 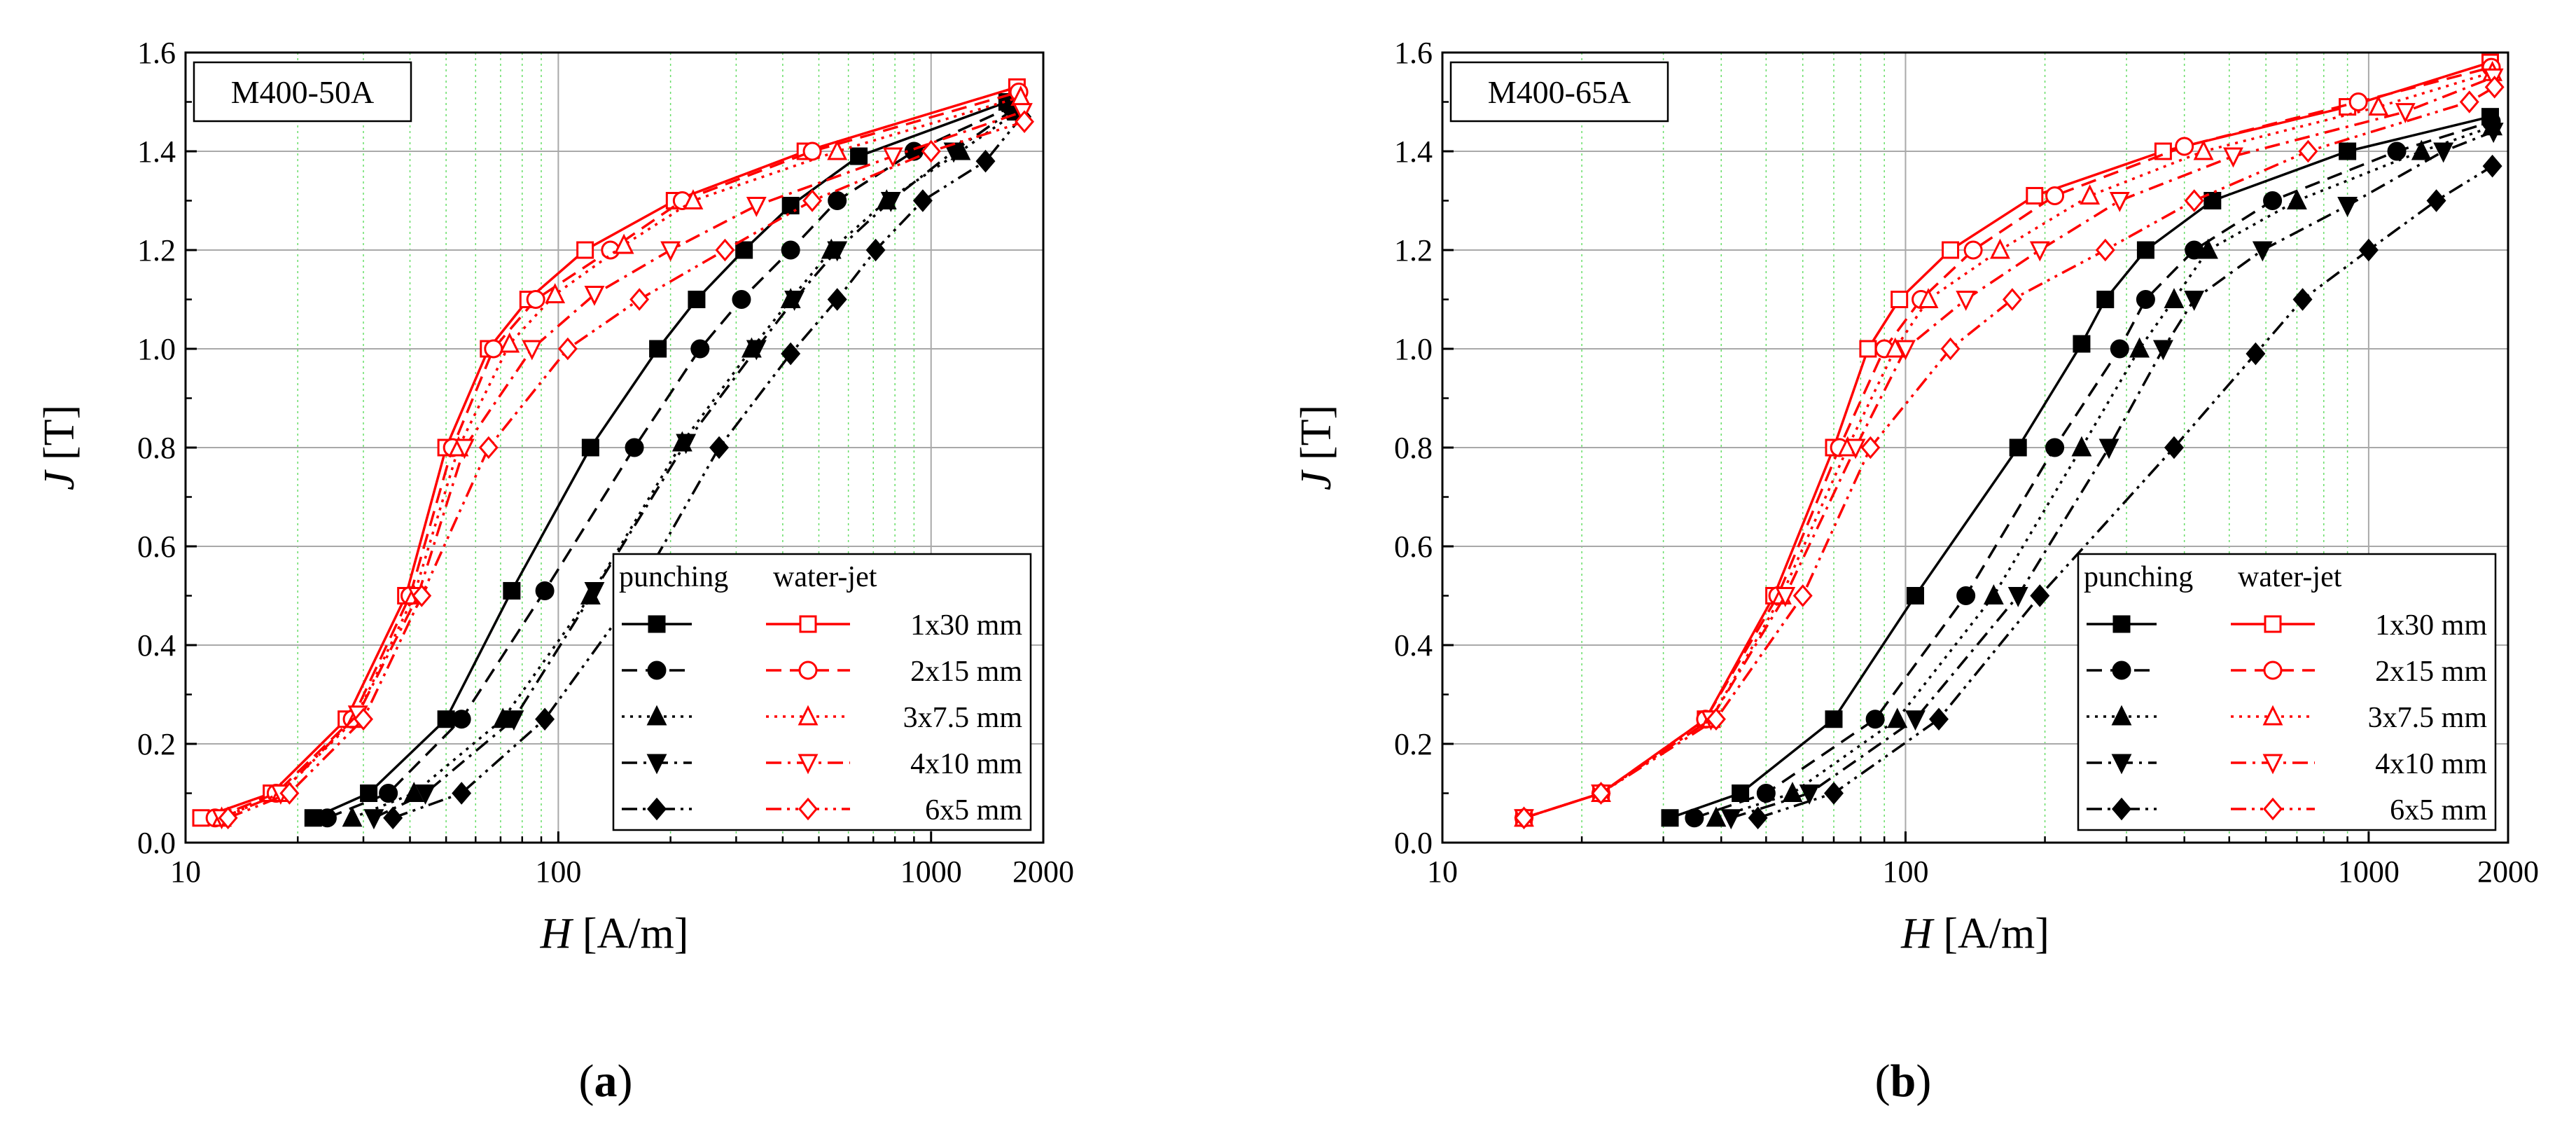 I want to click on y-axis-variable: J, so click(x=1316, y=479).